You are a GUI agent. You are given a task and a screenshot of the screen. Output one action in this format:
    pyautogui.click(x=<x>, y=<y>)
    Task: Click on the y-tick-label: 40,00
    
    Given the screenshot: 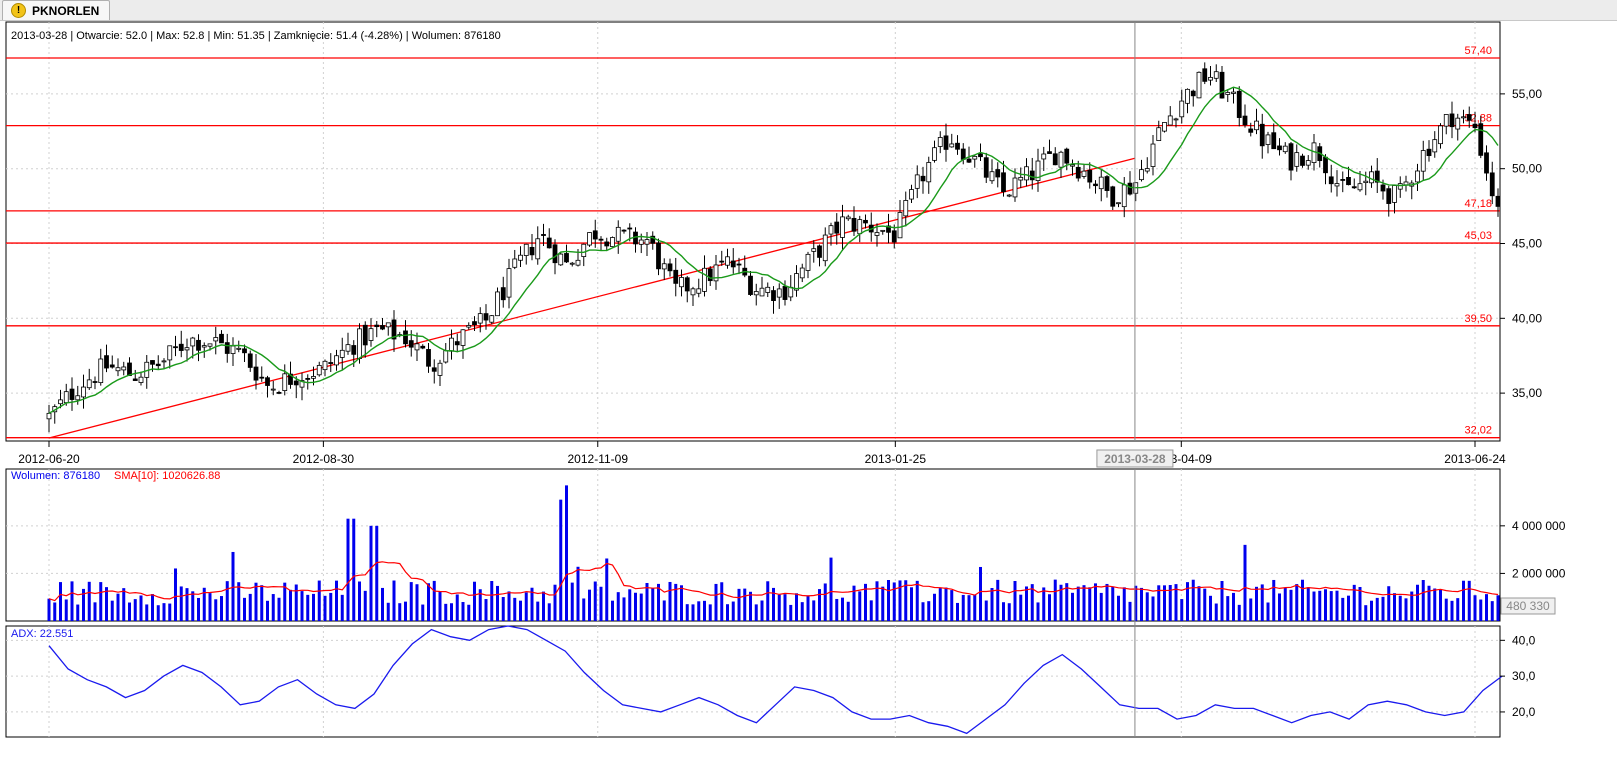 What is the action you would take?
    pyautogui.click(x=1527, y=318)
    